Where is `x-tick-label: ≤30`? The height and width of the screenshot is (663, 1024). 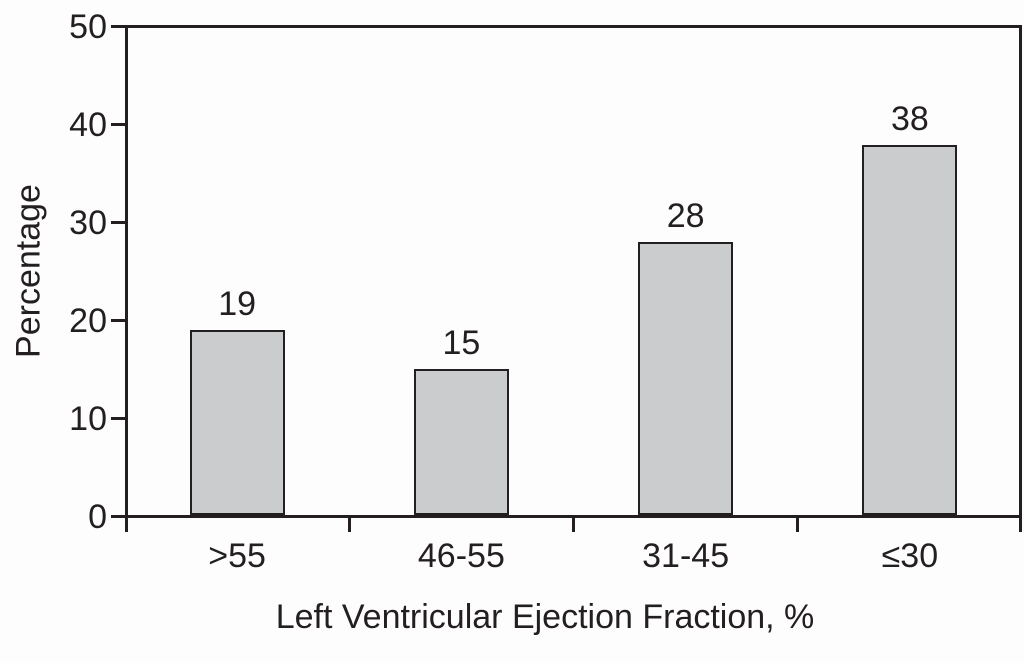
x-tick-label: ≤30 is located at coordinates (910, 556).